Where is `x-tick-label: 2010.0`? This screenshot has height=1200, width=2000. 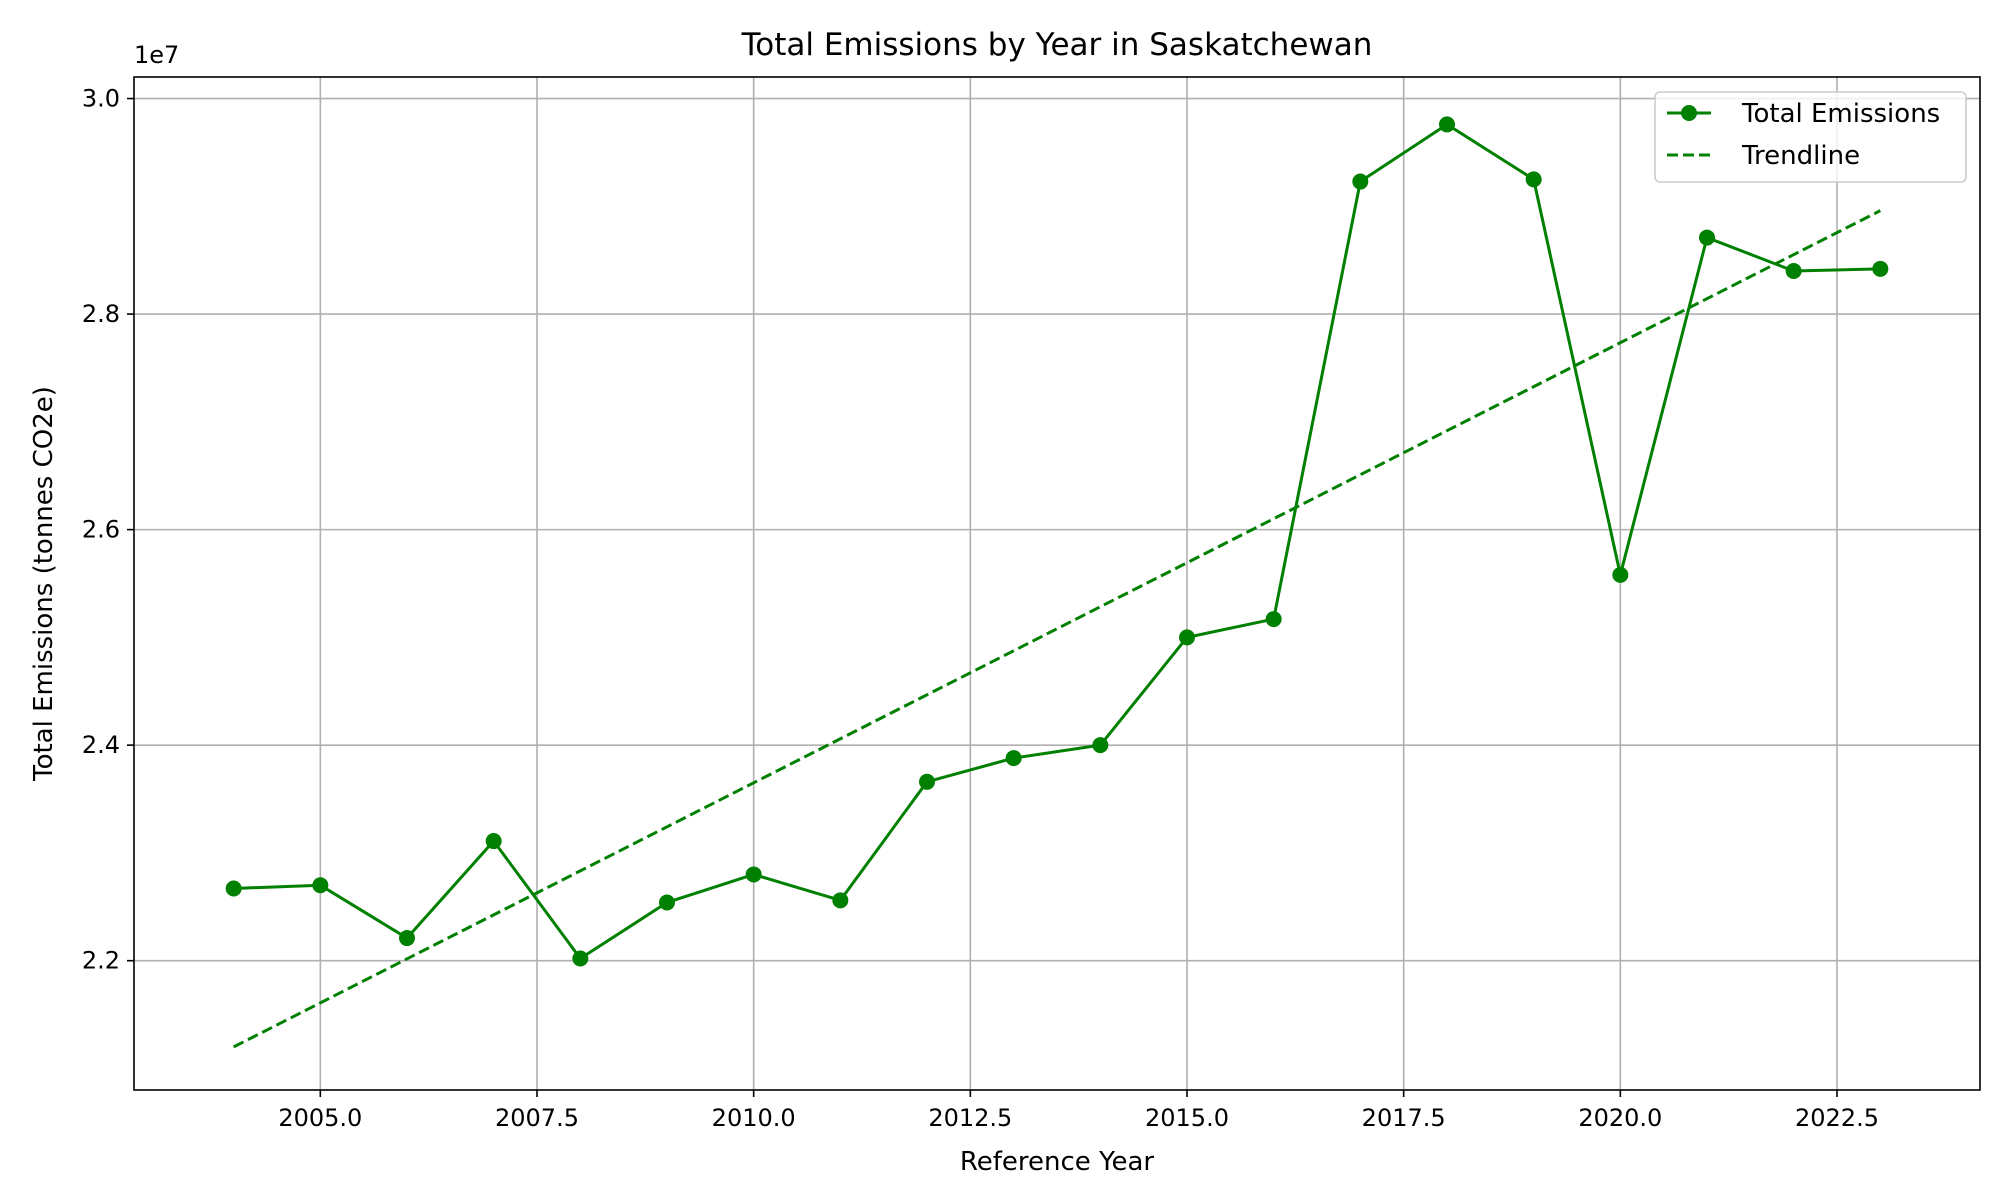 x-tick-label: 2010.0 is located at coordinates (754, 1118).